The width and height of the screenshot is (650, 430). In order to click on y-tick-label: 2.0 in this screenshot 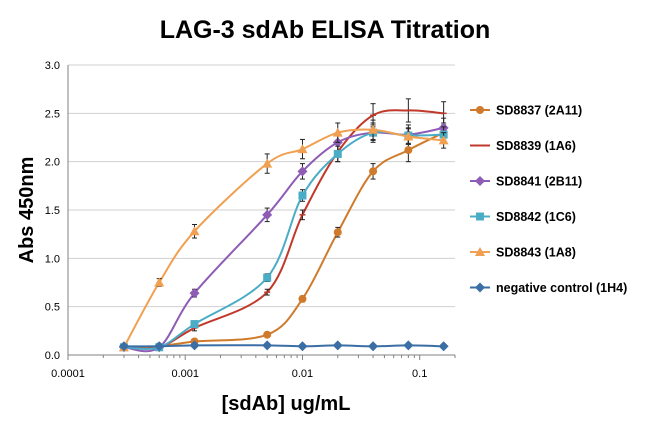, I will do `click(52, 163)`.